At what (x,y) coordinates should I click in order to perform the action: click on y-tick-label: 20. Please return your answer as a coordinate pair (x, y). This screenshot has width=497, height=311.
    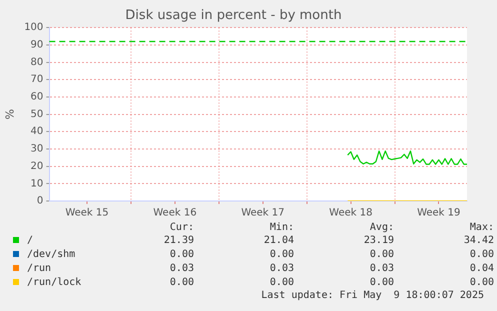
    Looking at the image, I should click on (37, 166).